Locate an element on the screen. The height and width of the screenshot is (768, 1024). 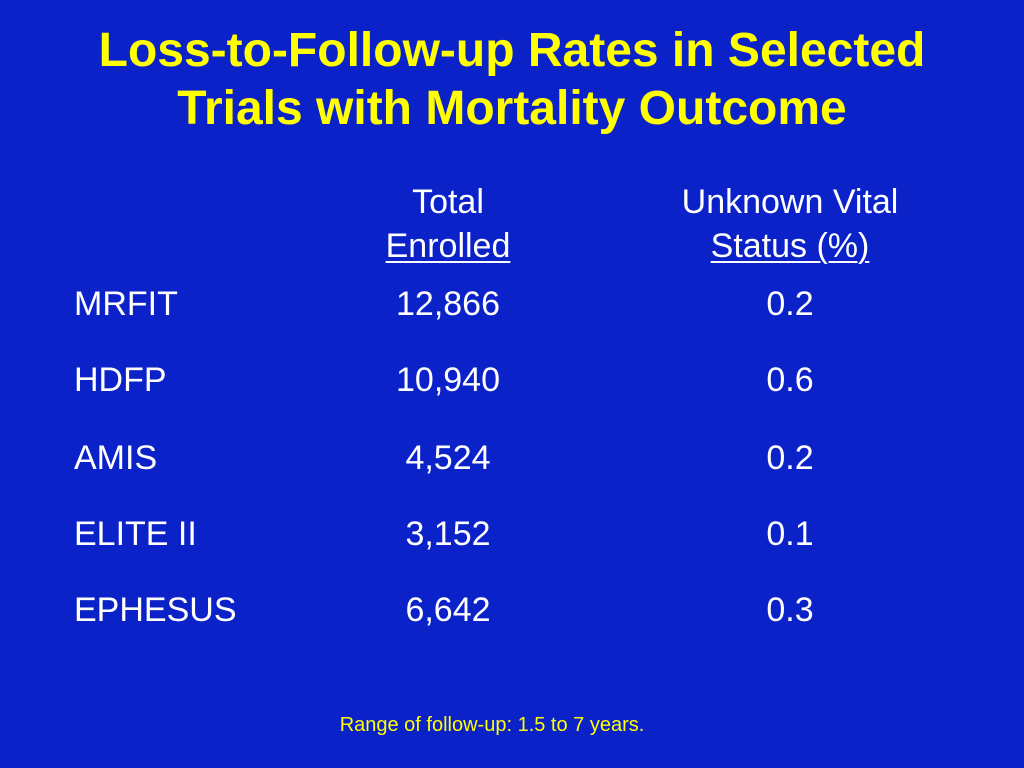
unknown-vital-status-value: 0.6 is located at coordinates (790, 380).